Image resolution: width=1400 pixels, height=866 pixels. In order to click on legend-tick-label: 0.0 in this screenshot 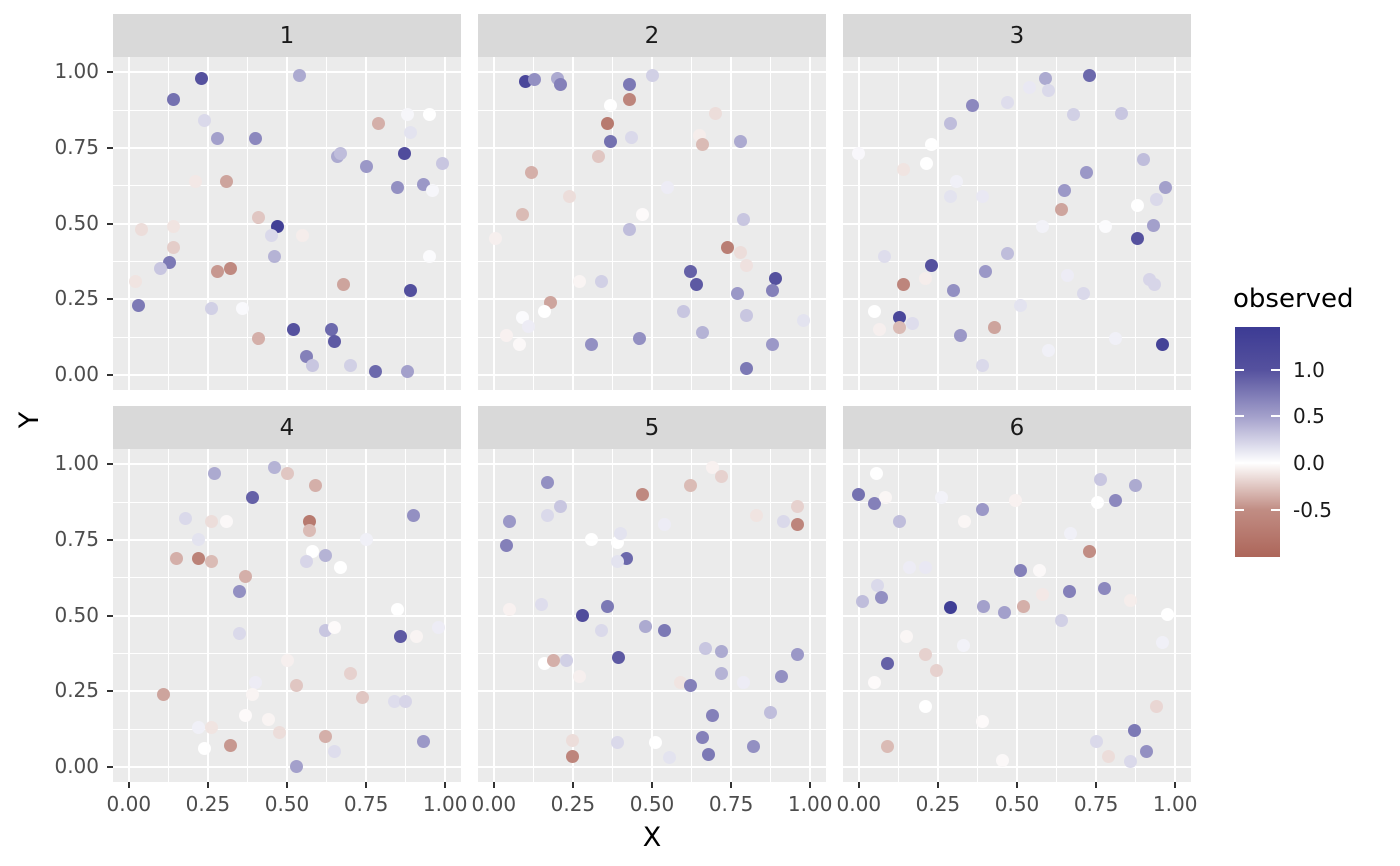, I will do `click(1309, 463)`.